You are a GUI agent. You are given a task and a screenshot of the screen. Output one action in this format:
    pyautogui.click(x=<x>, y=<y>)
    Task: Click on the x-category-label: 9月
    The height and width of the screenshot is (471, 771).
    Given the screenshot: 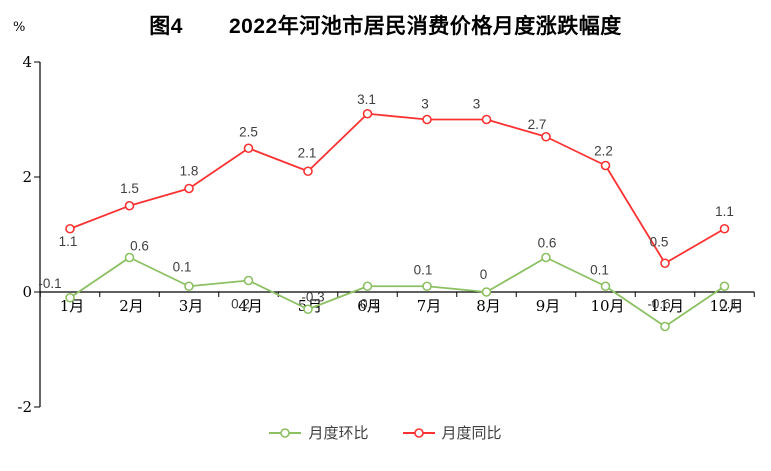 What is the action you would take?
    pyautogui.click(x=548, y=306)
    